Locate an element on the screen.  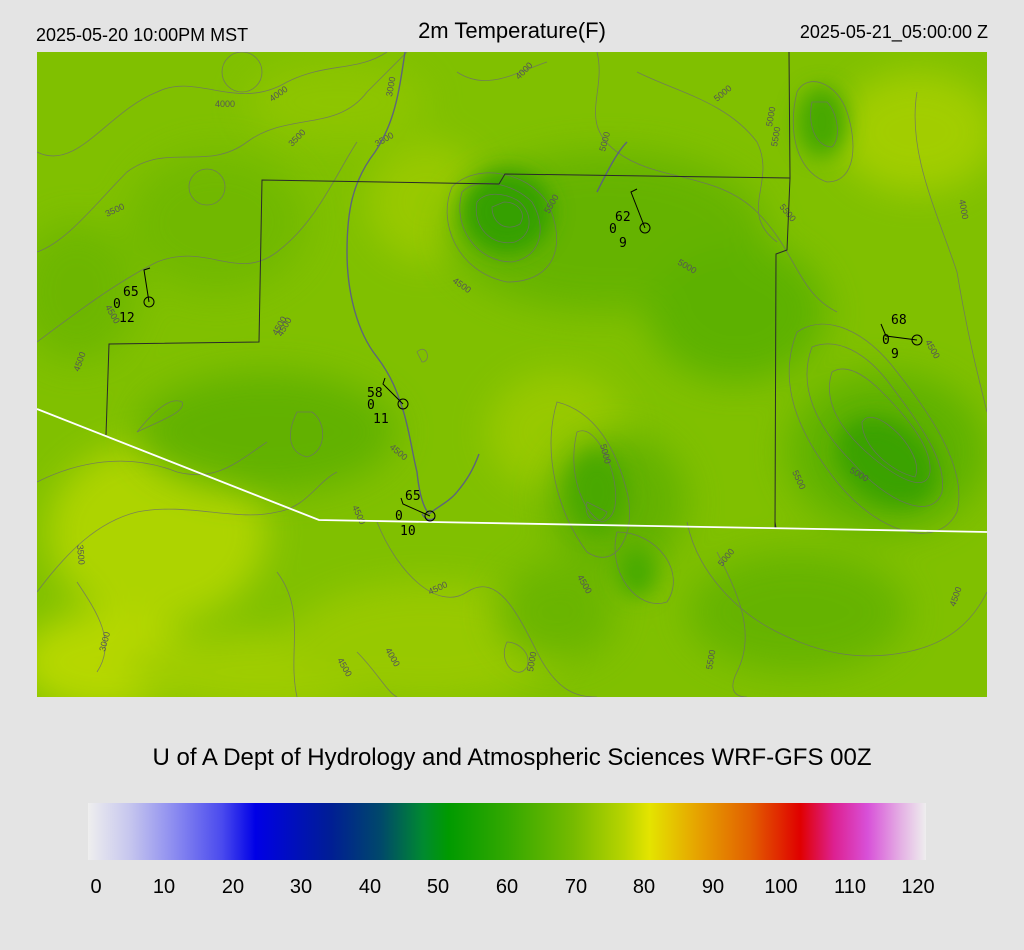
station-dewpoint: 11 is located at coordinates (381, 419).